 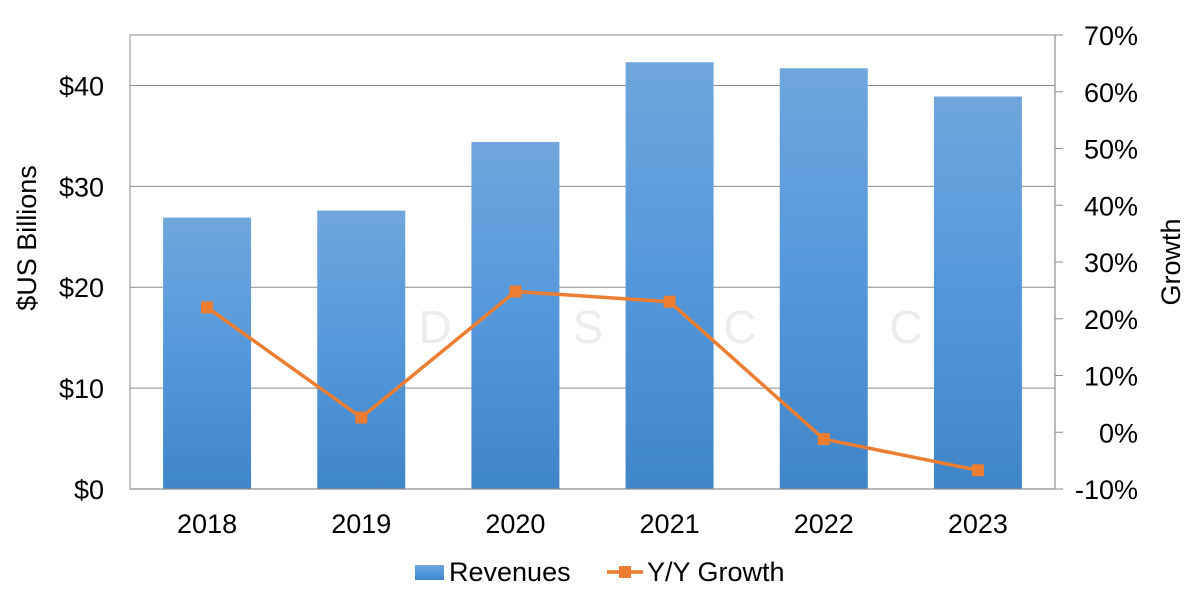 I want to click on y-tick-label: $0, so click(x=89, y=490).